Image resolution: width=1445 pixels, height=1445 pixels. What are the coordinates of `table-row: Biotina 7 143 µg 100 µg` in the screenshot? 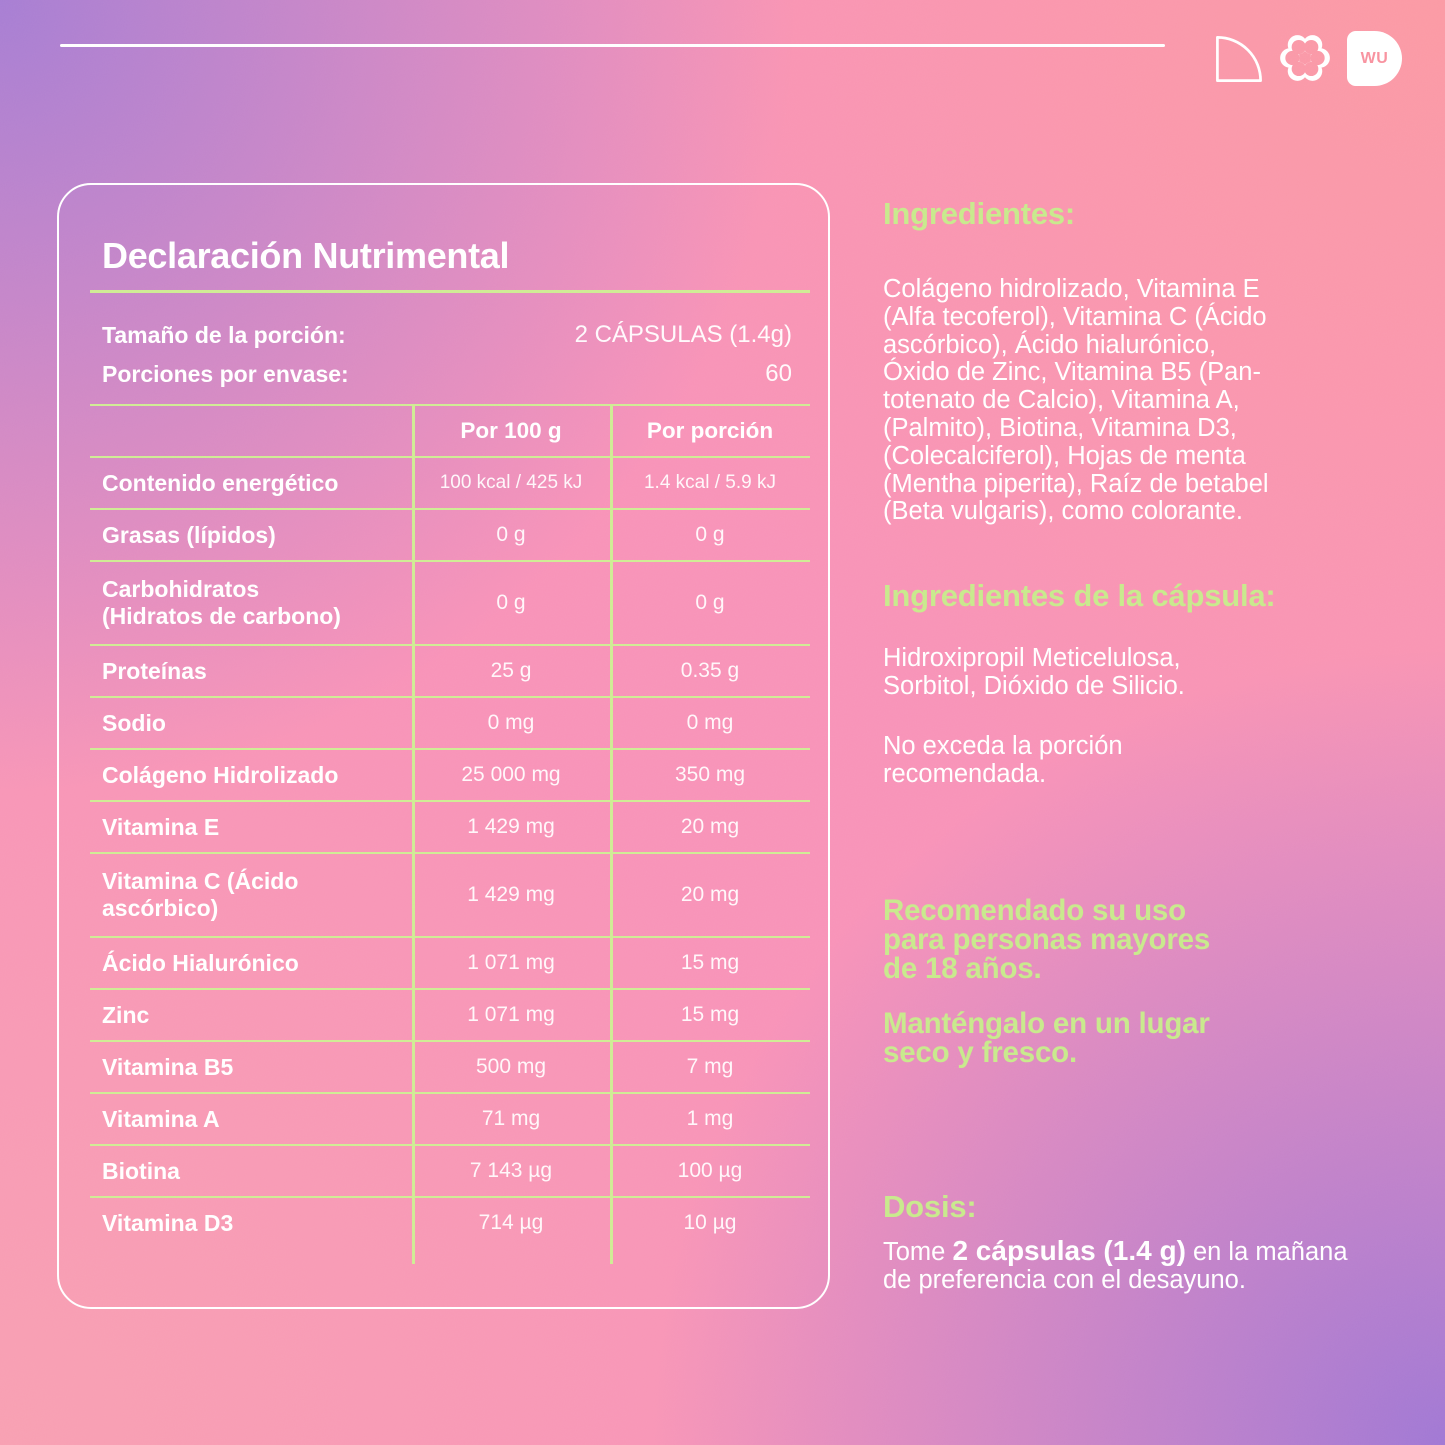 It's located at (450, 1170).